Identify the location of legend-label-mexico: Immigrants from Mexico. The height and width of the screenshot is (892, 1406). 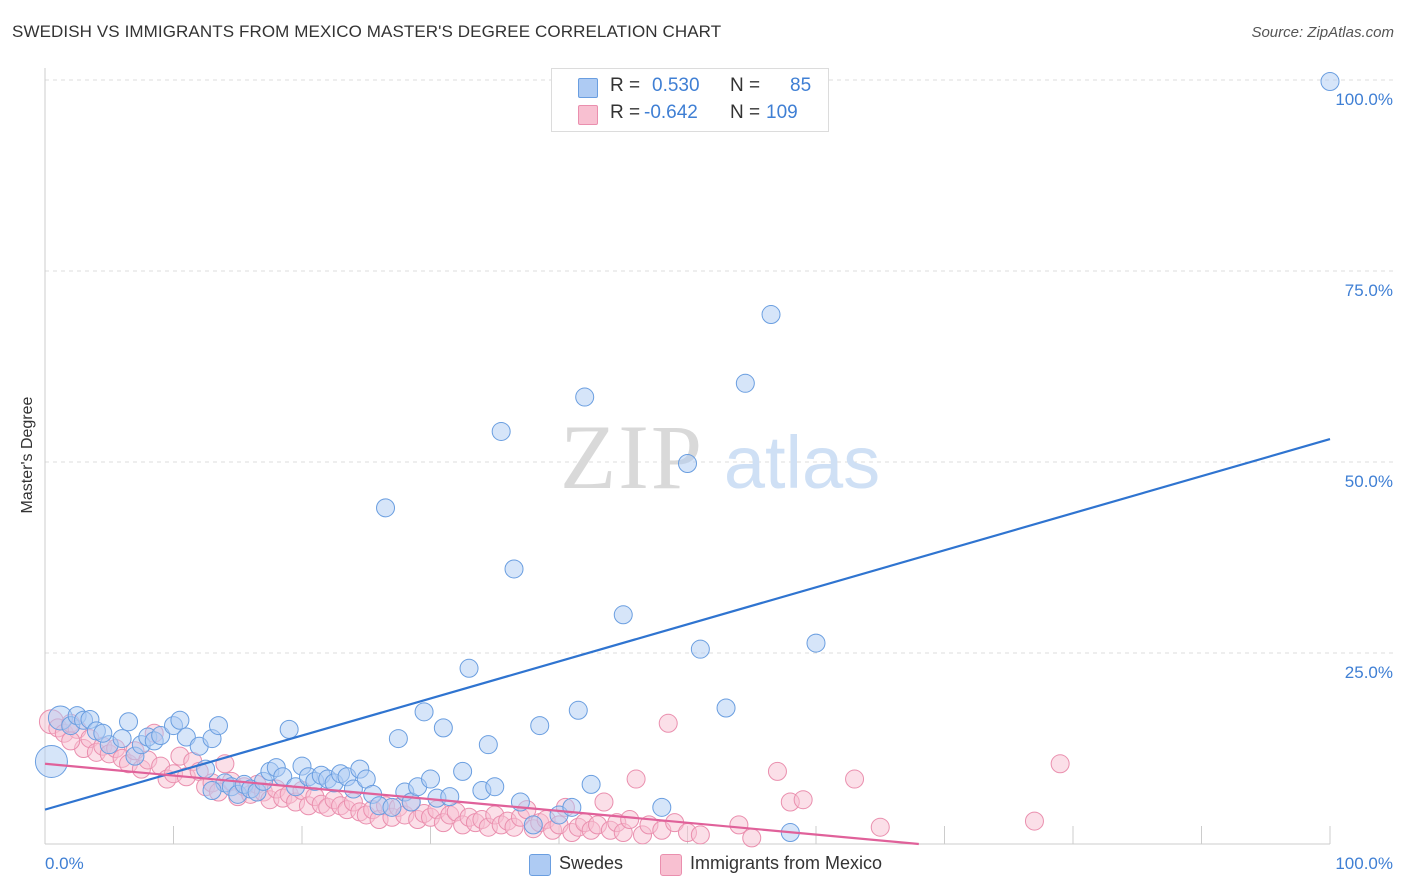
(786, 863).